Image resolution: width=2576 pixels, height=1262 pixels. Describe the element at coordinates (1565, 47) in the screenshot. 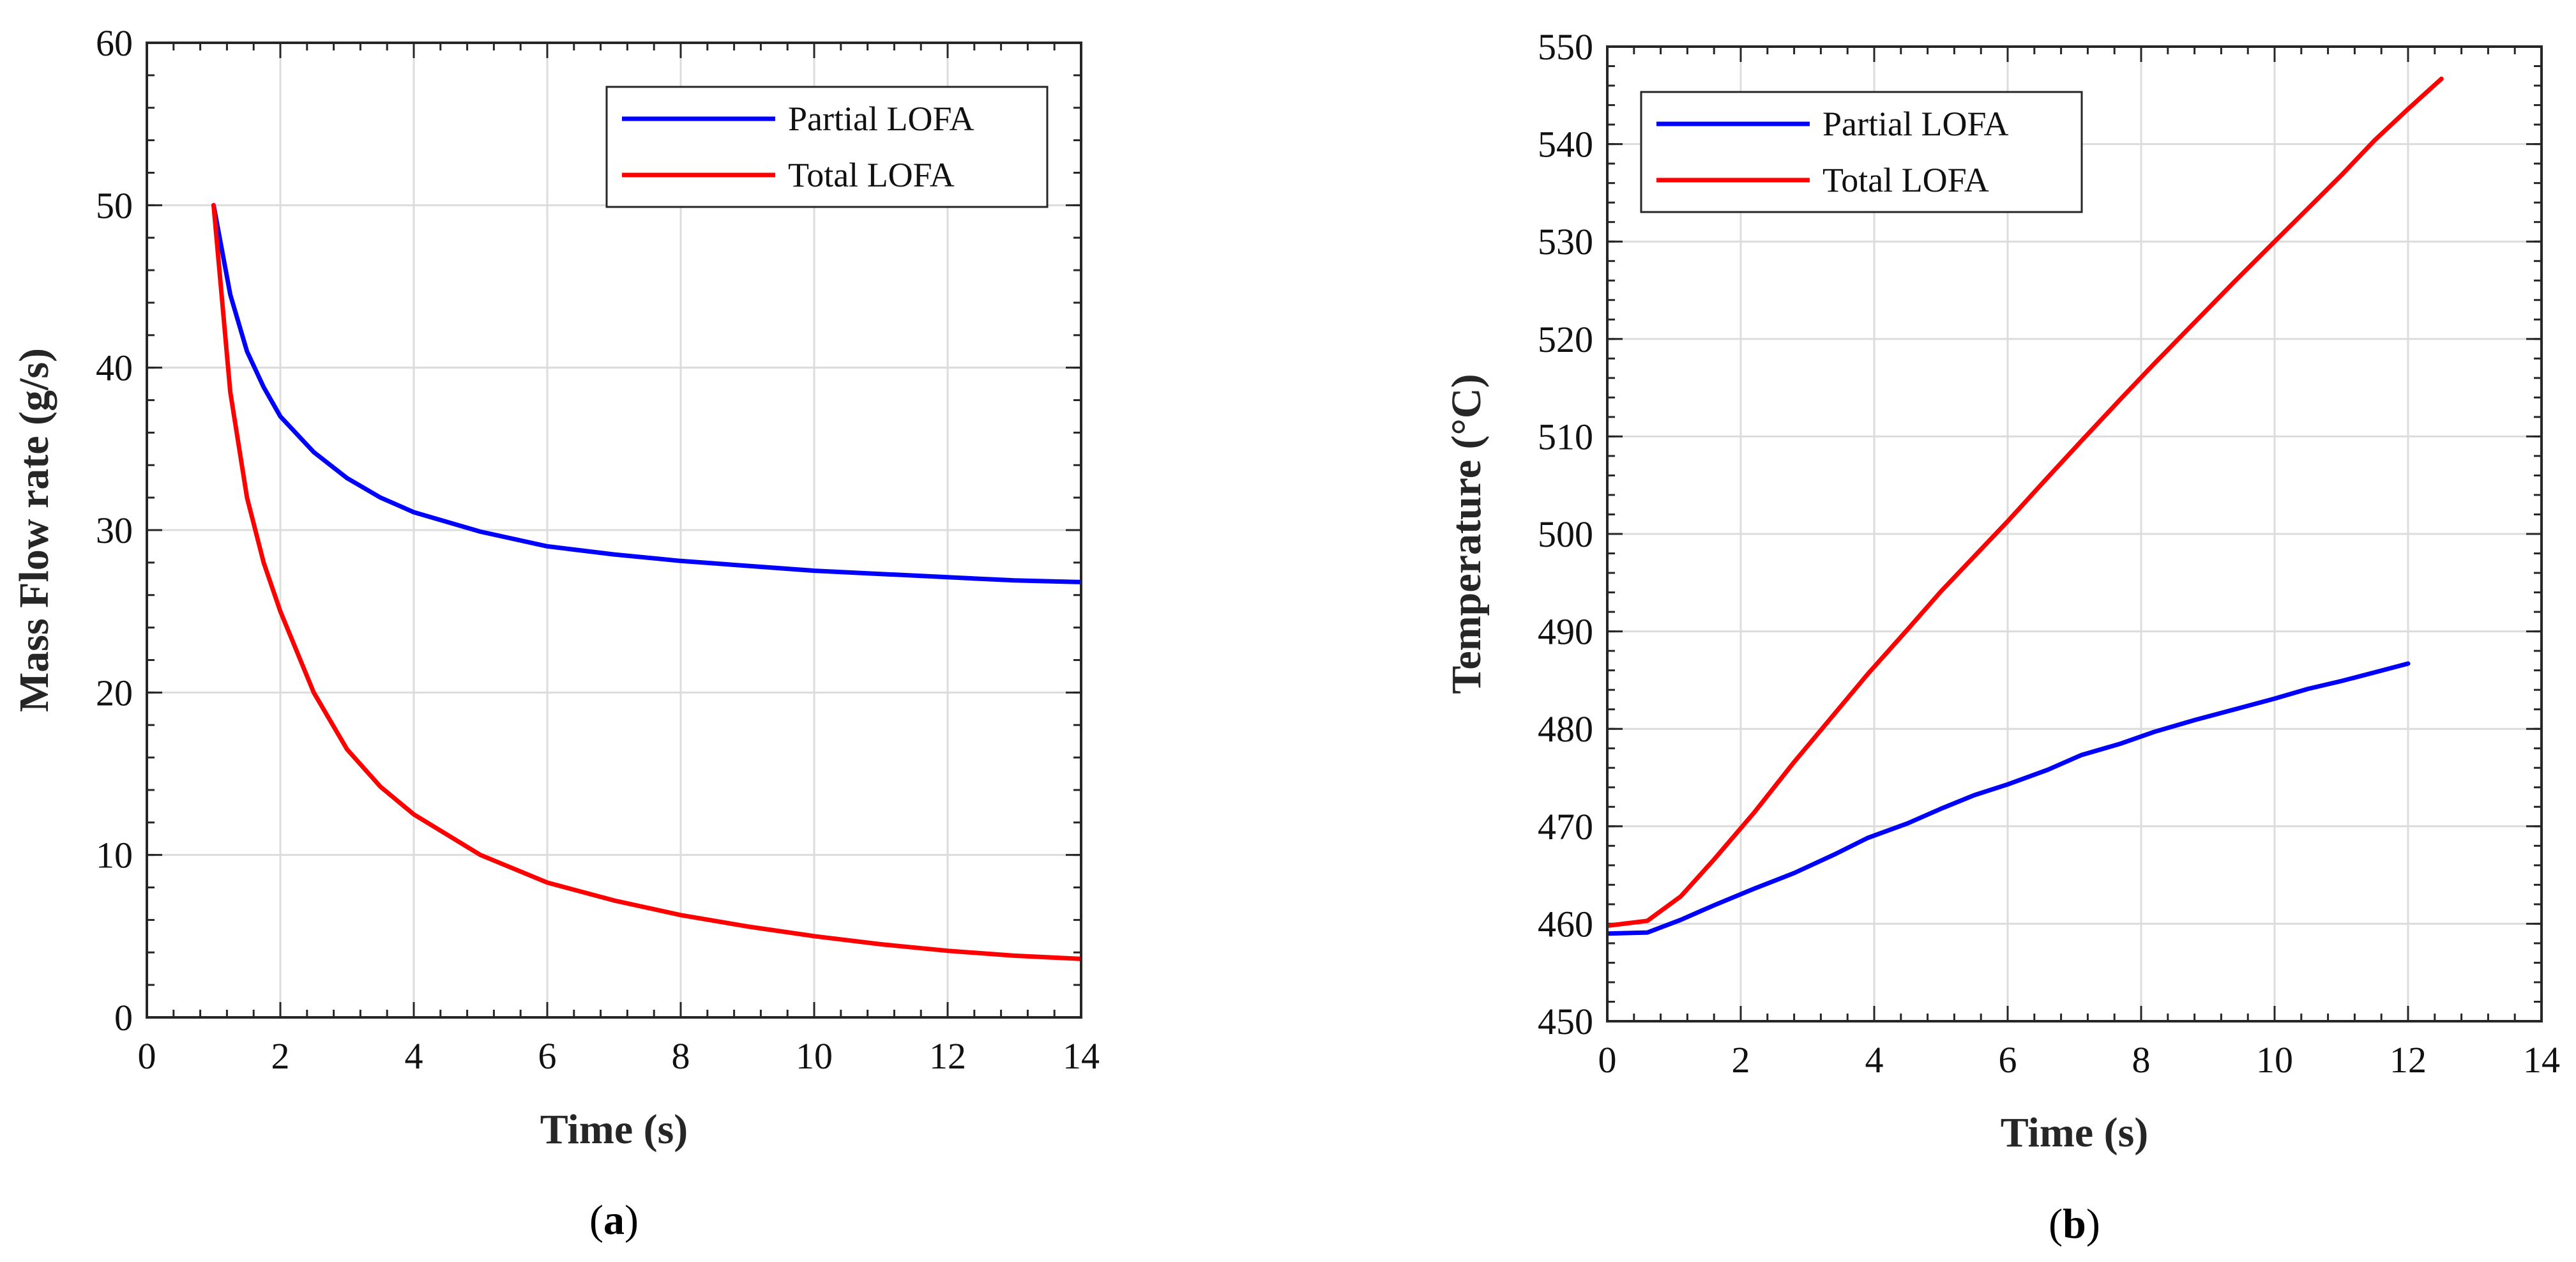

I see `chart-b-y-tick-label-10: 550` at that location.